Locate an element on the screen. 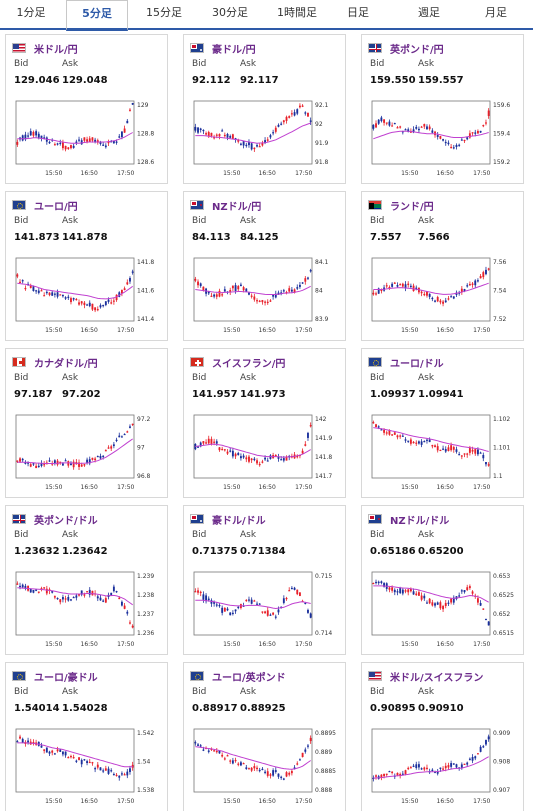 The width and height of the screenshot is (533, 811). currency-pair-link: ユーロ/ドル is located at coordinates (417, 364).